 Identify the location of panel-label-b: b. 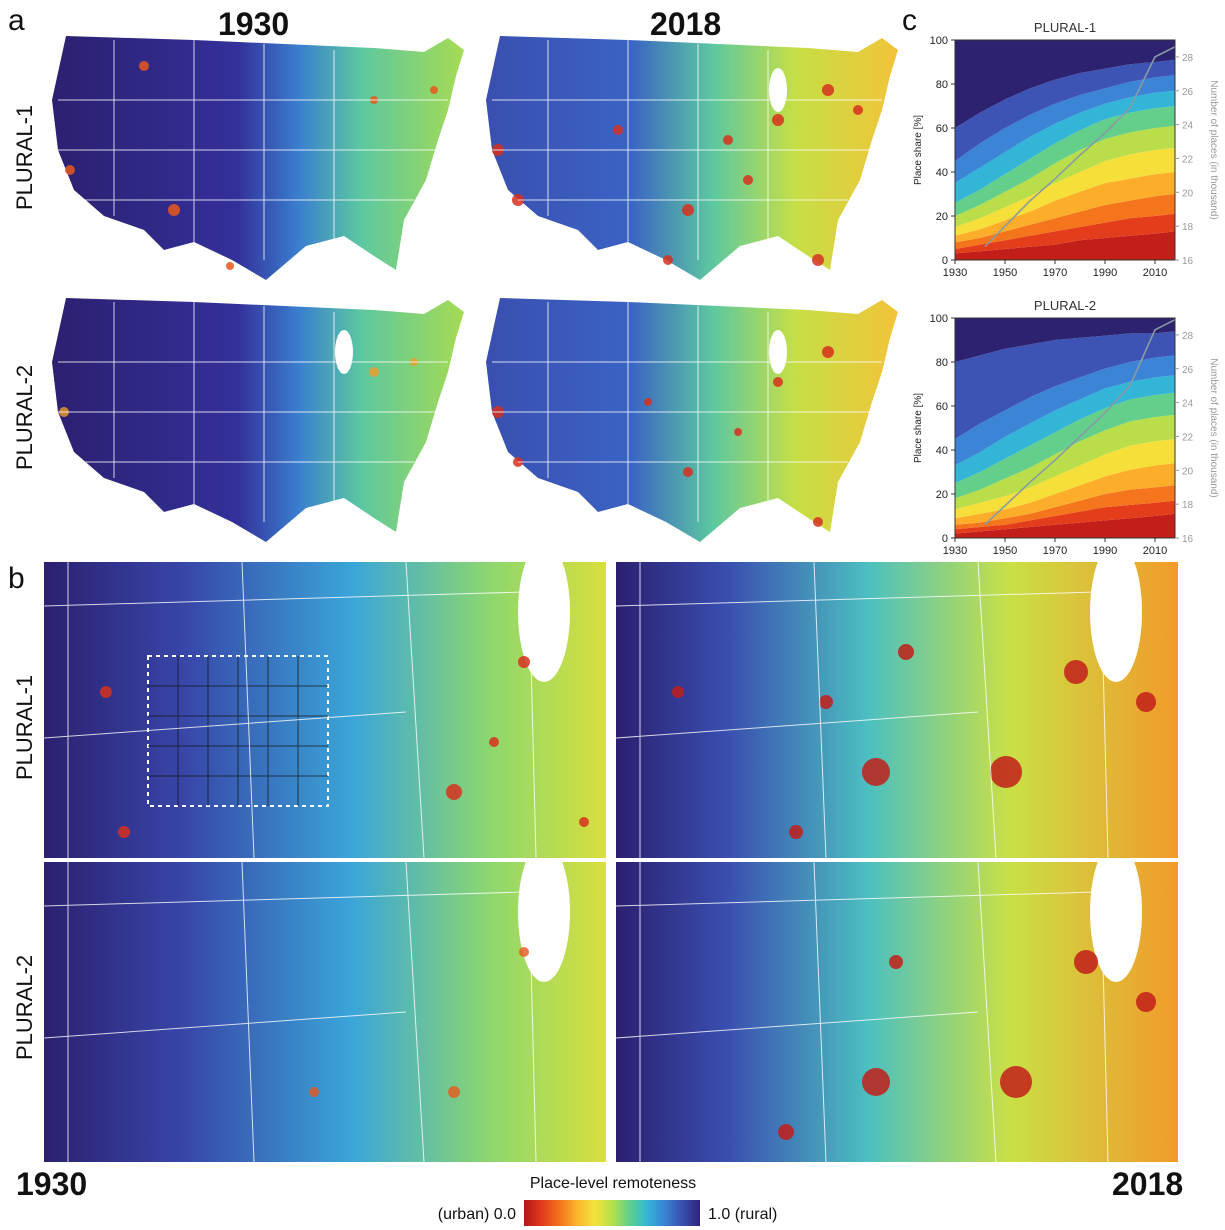
(16, 578).